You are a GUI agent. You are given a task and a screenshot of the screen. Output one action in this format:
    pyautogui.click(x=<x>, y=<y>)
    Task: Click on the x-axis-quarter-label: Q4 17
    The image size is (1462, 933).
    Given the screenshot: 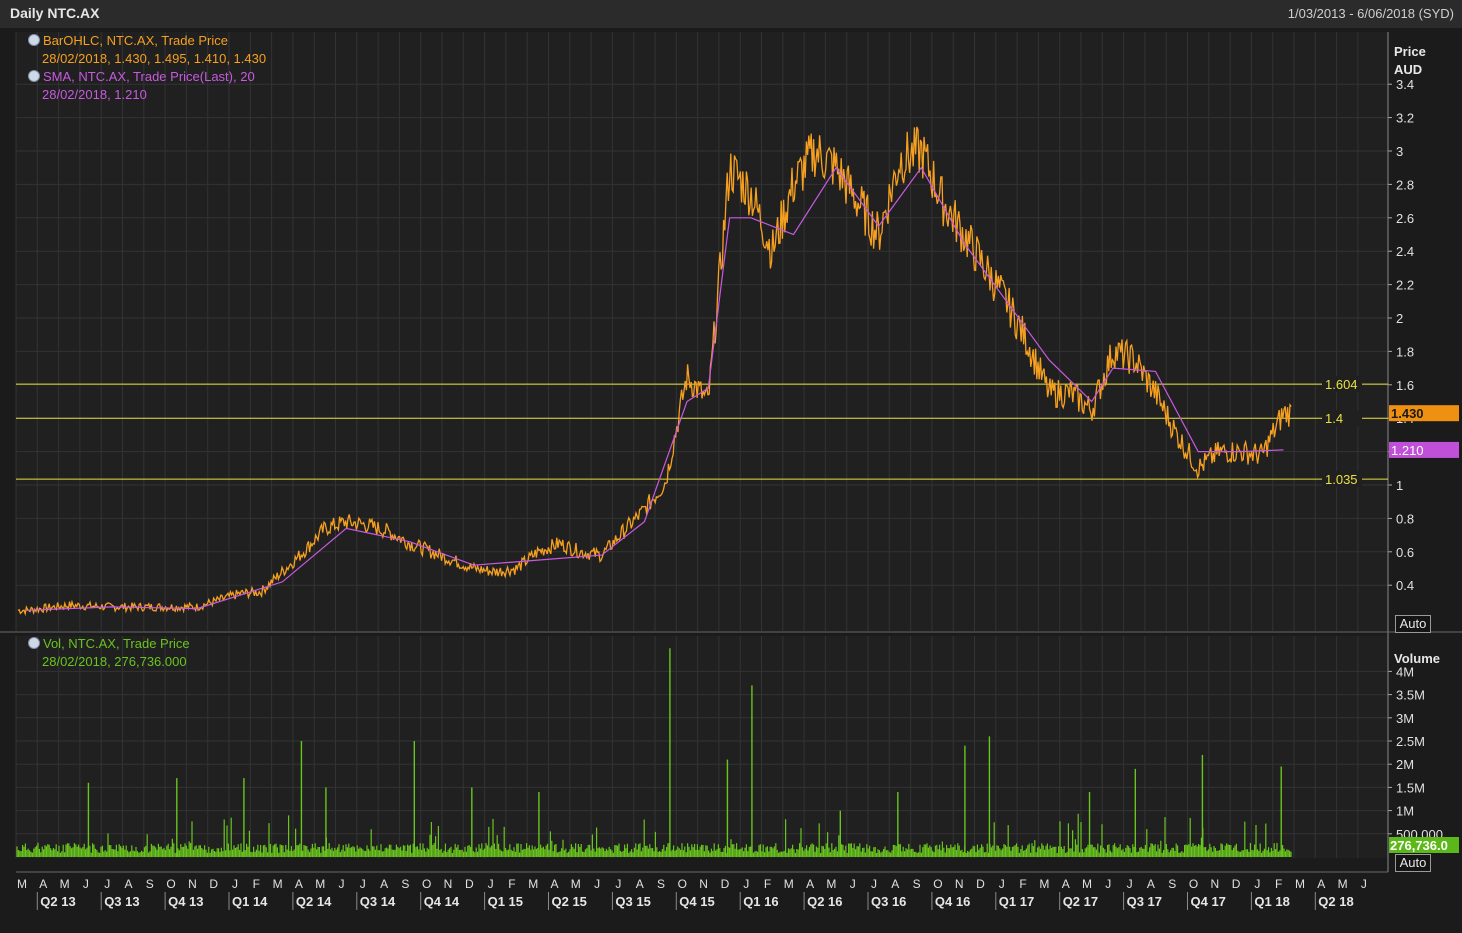 What is the action you would take?
    pyautogui.click(x=1208, y=901)
    